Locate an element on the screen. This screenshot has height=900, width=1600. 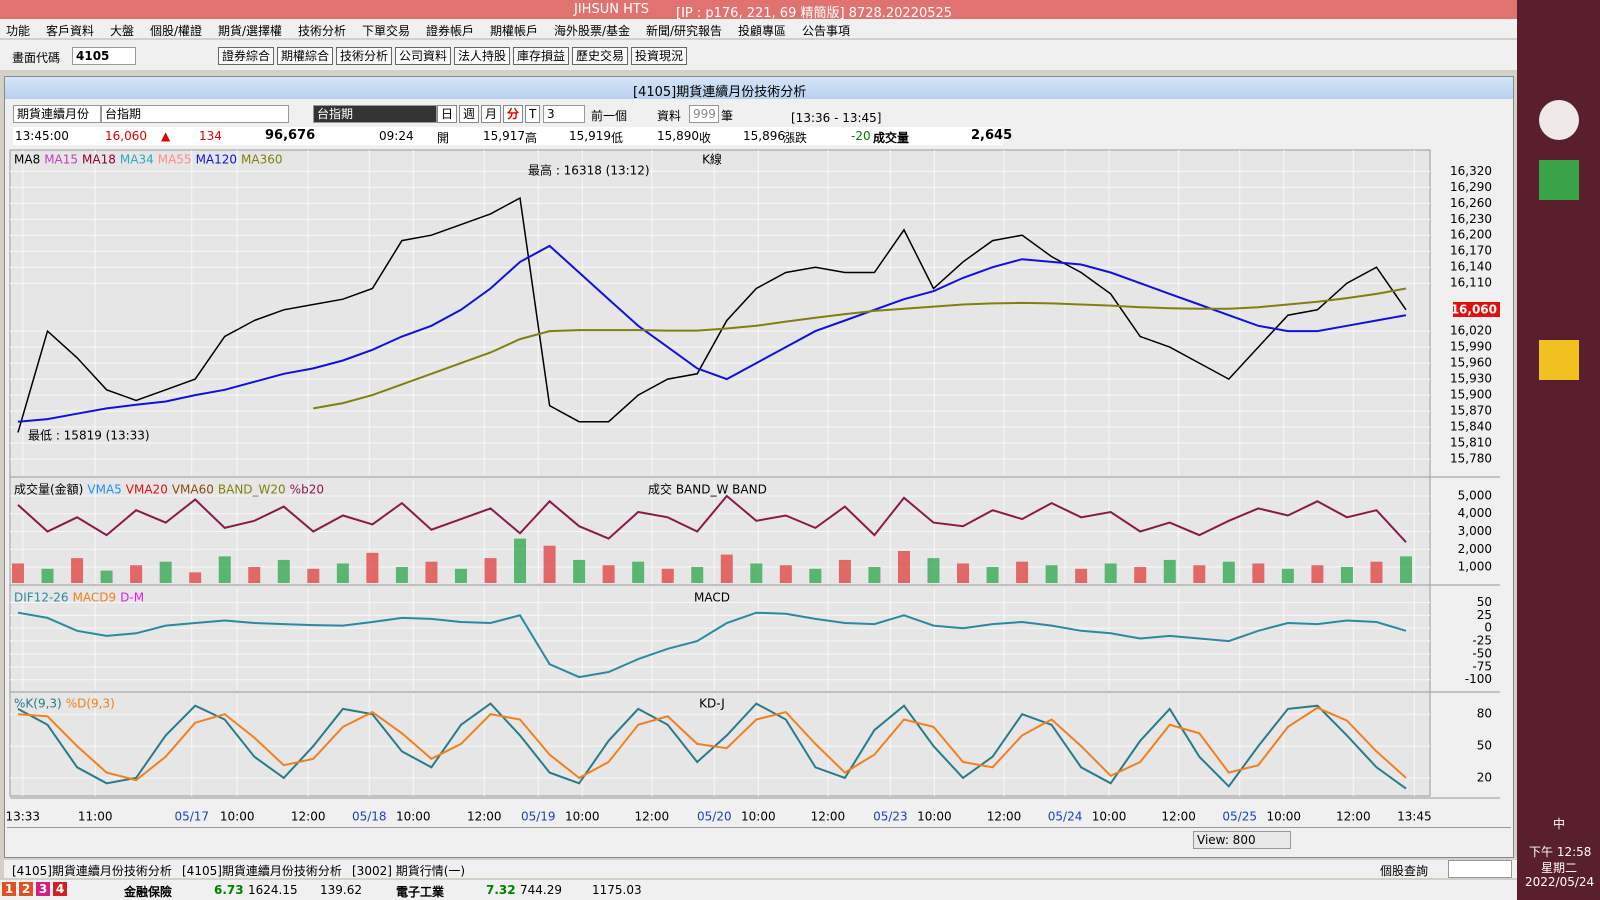
y-tick-label: 16,290 is located at coordinates (1471, 187).